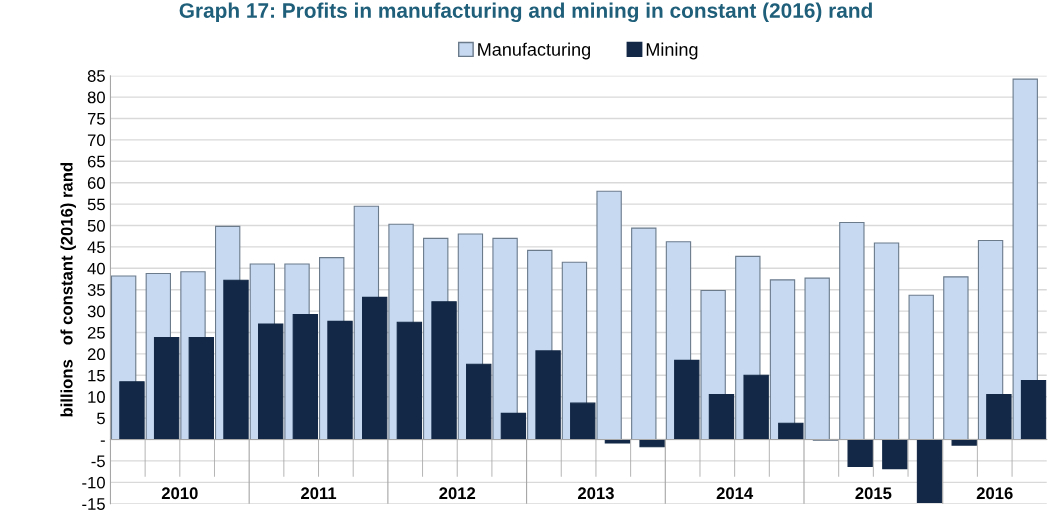 This screenshot has height=522, width=1052. What do you see at coordinates (96, 375) in the screenshot?
I see `y-tick-label: 15` at bounding box center [96, 375].